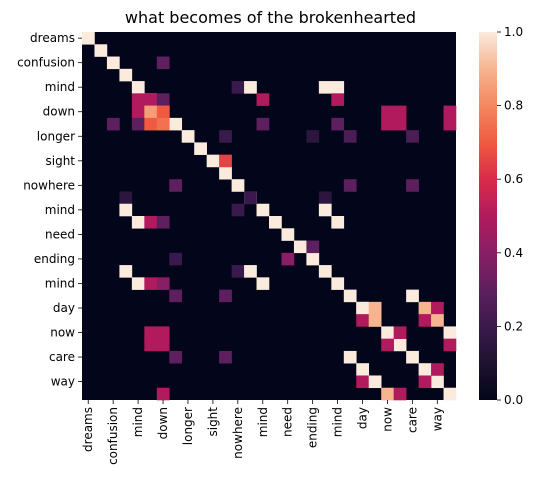 The width and height of the screenshot is (539, 492). Describe the element at coordinates (64, 308) in the screenshot. I see `y-tick-label: day` at that location.